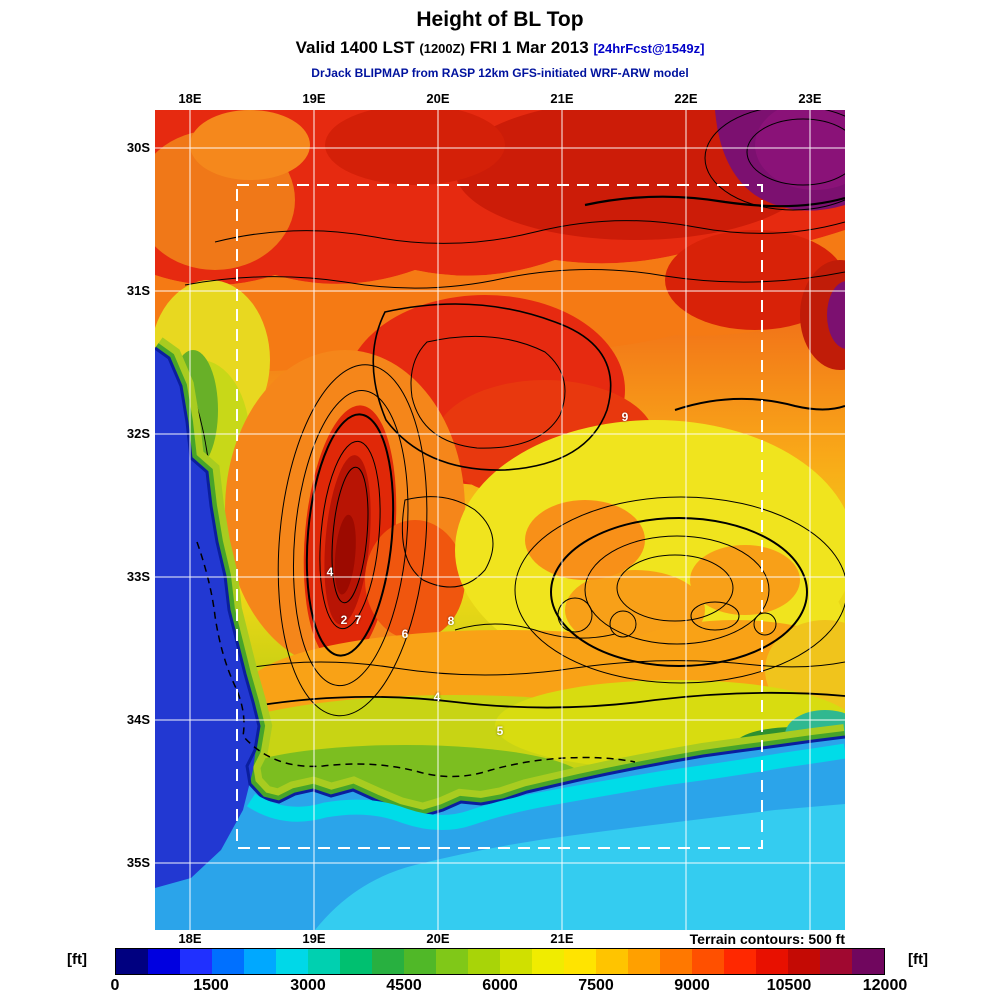 Image resolution: width=1000 pixels, height=1000 pixels. What do you see at coordinates (885, 985) in the screenshot?
I see `colorbar-tick: 12000` at bounding box center [885, 985].